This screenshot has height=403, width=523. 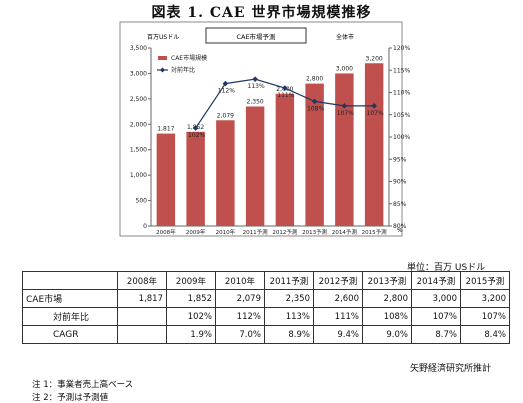 I want to click on x-tick-label: 2008年, so click(x=166, y=232).